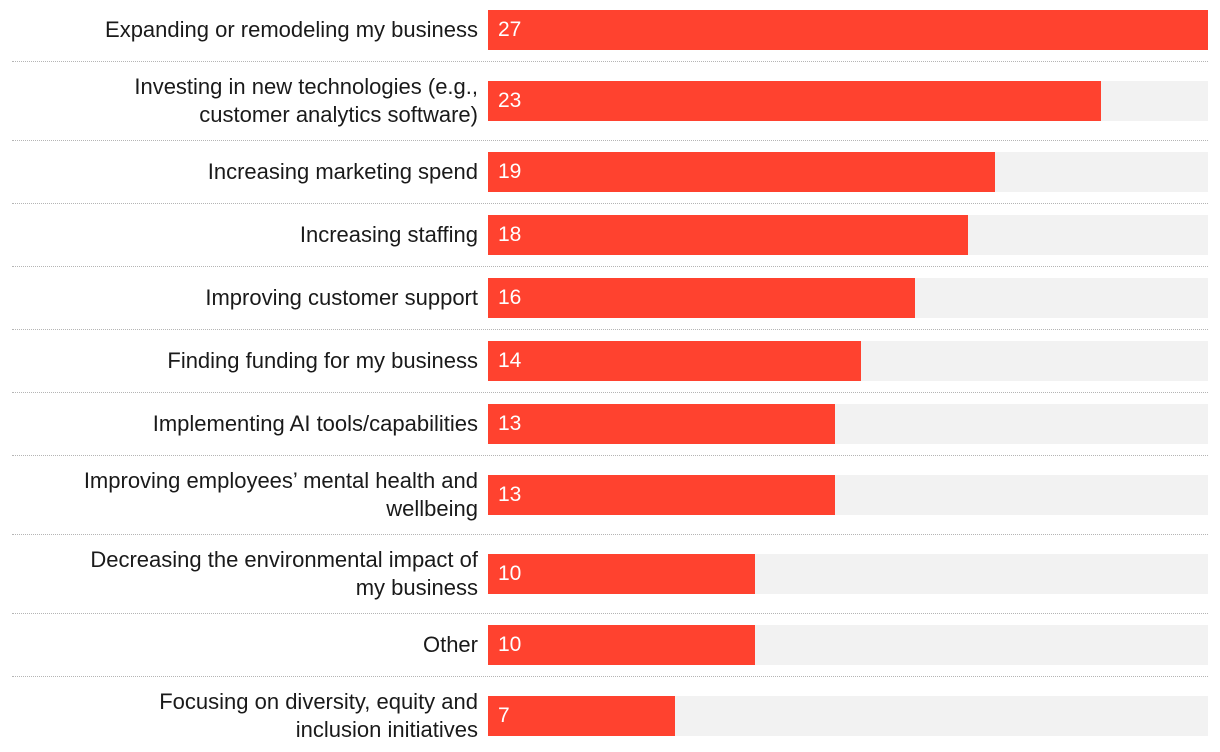 The height and width of the screenshot is (752, 1220). Describe the element at coordinates (510, 100) in the screenshot. I see `value-label: 23` at that location.